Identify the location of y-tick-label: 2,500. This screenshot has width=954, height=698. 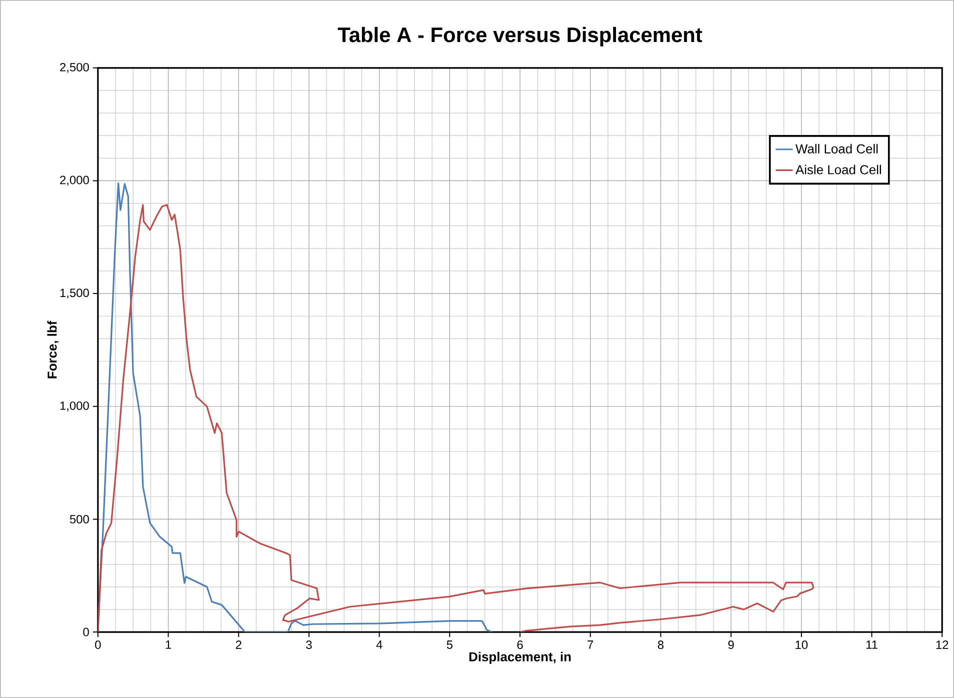
(74, 67).